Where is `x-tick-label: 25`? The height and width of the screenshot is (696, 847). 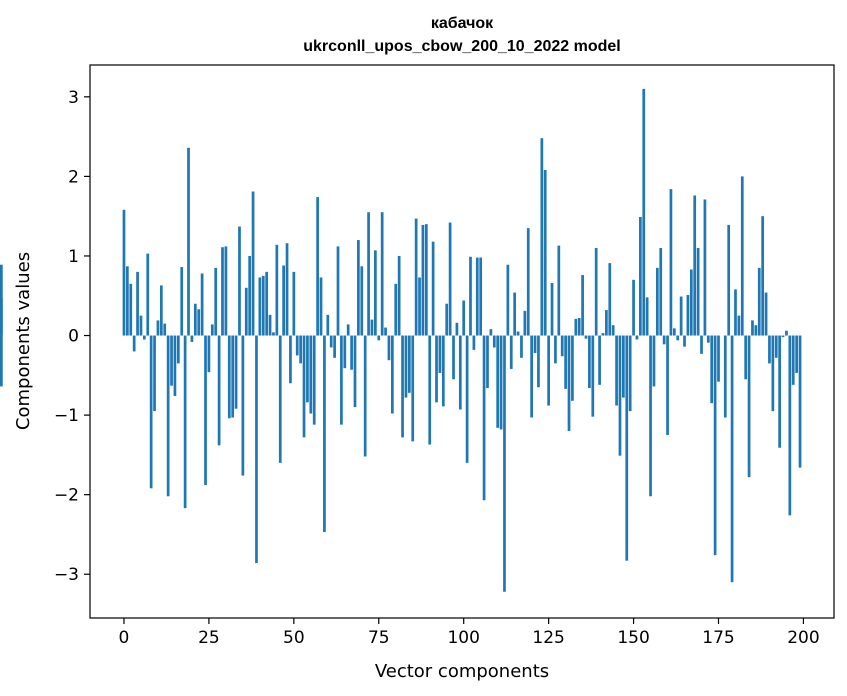 x-tick-label: 25 is located at coordinates (209, 638).